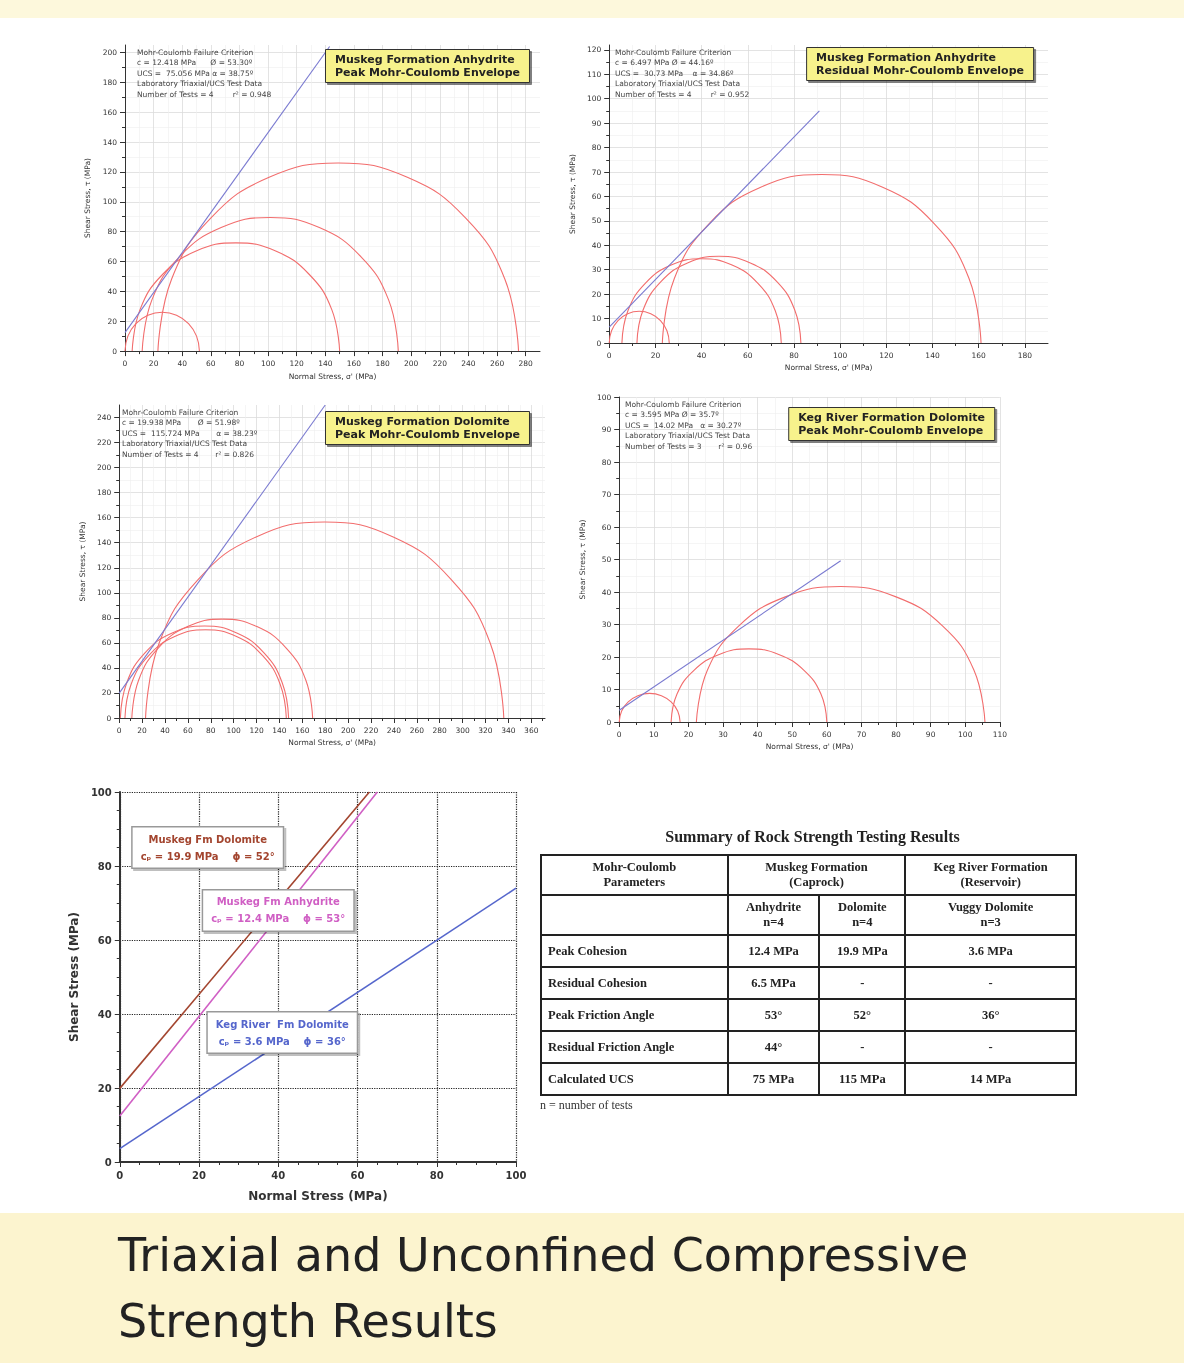  What do you see at coordinates (278, 919) in the screenshot?
I see `annotation: cₚ = 12.4 MPa ϕ = 53°` at bounding box center [278, 919].